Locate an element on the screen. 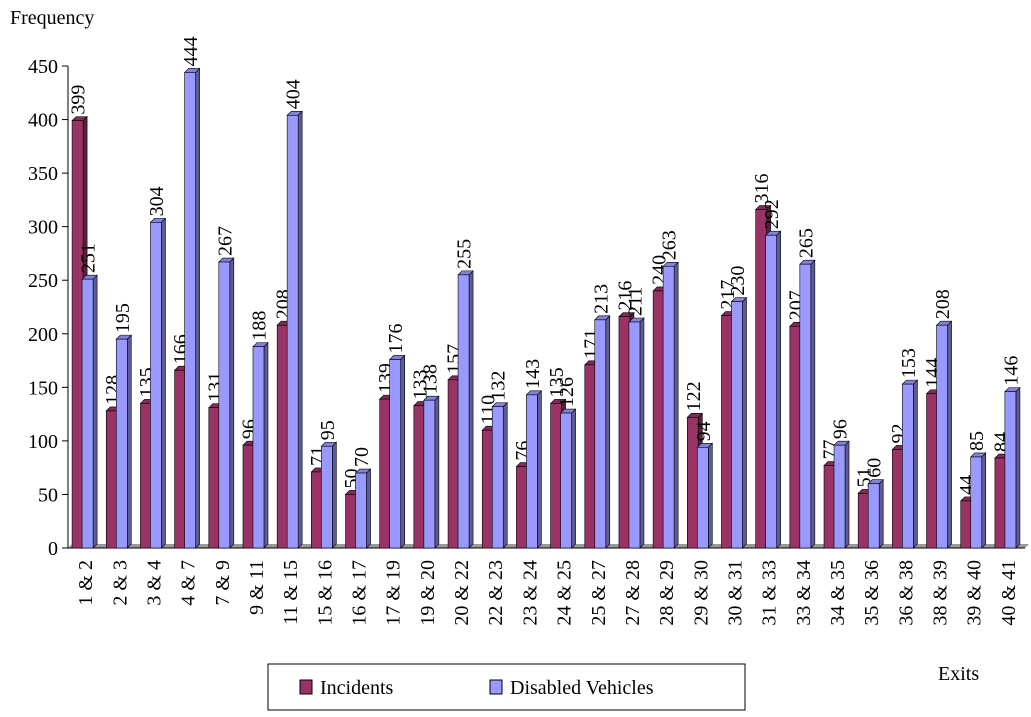  value-label: 267 is located at coordinates (225, 241).